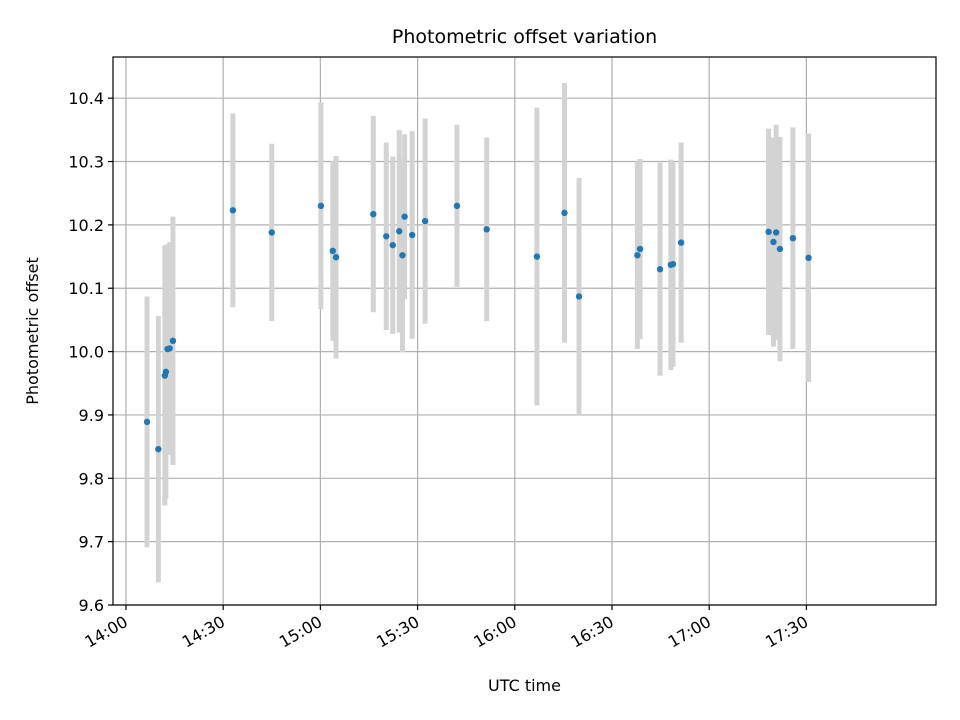  Describe the element at coordinates (86, 288) in the screenshot. I see `y-tick-label: 10.1` at that location.